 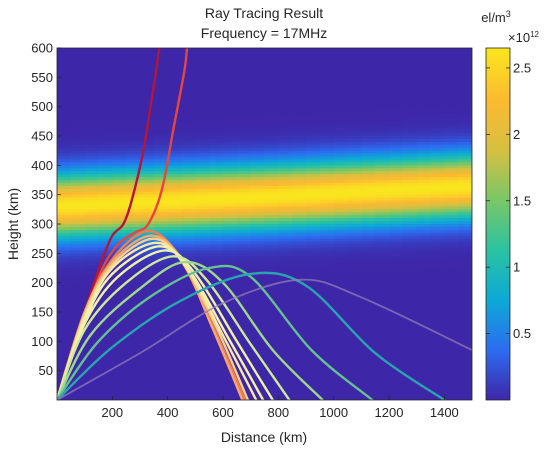 I want to click on colorbar-gradient, so click(x=498, y=224).